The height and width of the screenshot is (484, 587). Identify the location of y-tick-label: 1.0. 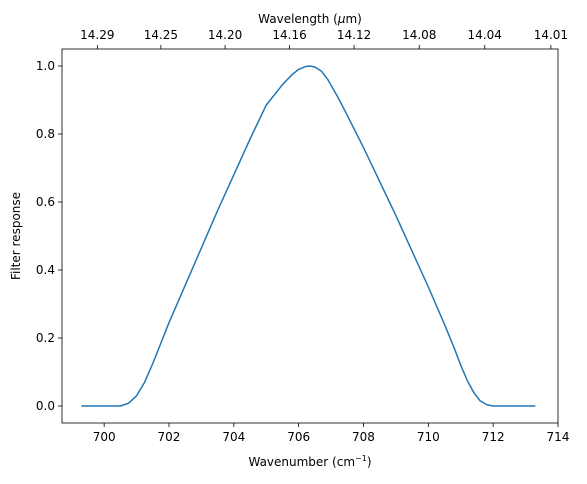
(45, 66).